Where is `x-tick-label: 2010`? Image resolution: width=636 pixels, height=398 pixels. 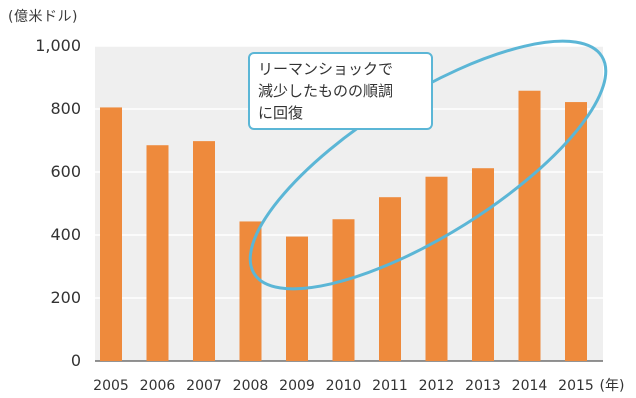 x-tick-label: 2010 is located at coordinates (344, 386).